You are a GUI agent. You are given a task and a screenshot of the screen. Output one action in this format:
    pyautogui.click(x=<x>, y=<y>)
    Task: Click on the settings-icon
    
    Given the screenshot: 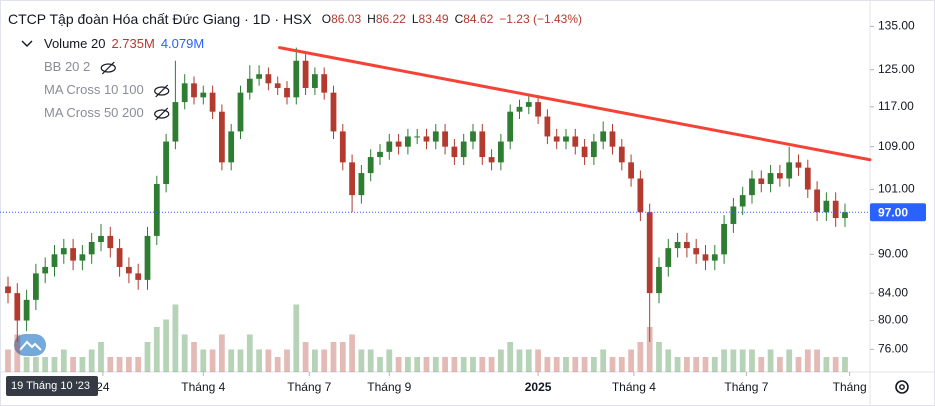 What is the action you would take?
    pyautogui.click(x=902, y=387)
    